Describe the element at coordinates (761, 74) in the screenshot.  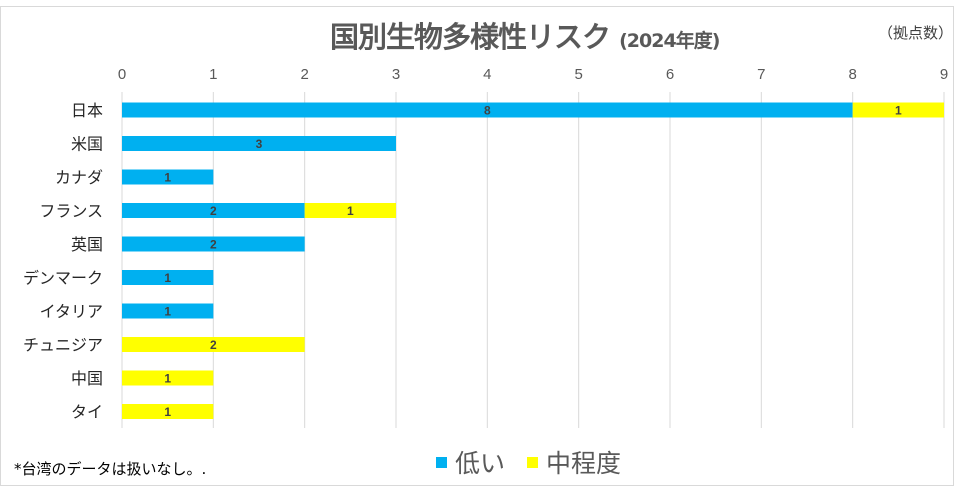
I see `x-tick-label: 7` at that location.